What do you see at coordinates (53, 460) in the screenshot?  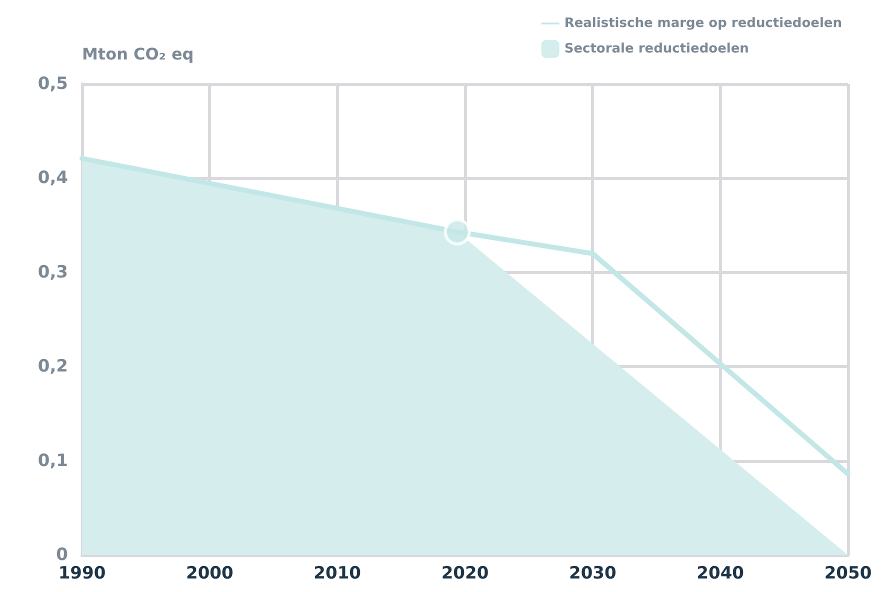 I see `y-tick-label: 0,1` at bounding box center [53, 460].